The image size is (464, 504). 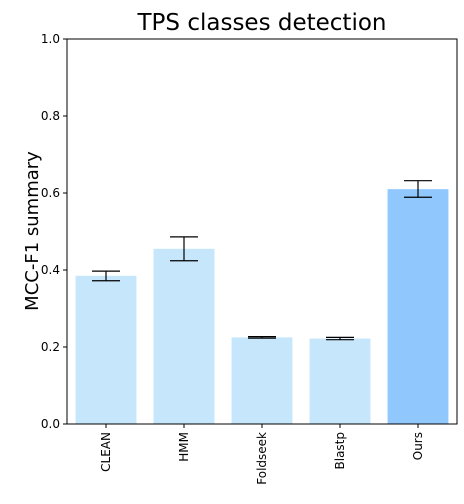 I want to click on x-tick-label: Foldseek, so click(x=262, y=458).